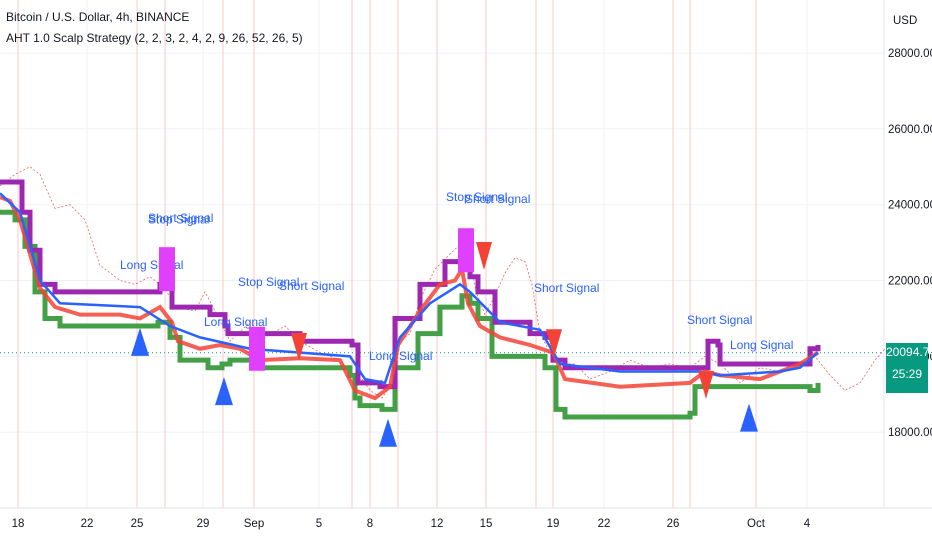  I want to click on x-tick-label: 26, so click(673, 524).